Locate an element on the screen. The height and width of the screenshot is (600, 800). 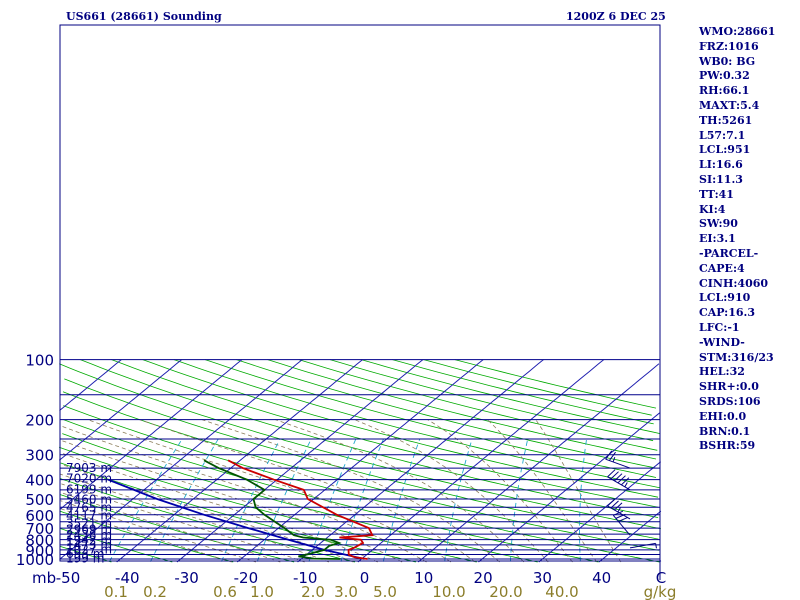
stability-index: KI:4 is located at coordinates (712, 209).